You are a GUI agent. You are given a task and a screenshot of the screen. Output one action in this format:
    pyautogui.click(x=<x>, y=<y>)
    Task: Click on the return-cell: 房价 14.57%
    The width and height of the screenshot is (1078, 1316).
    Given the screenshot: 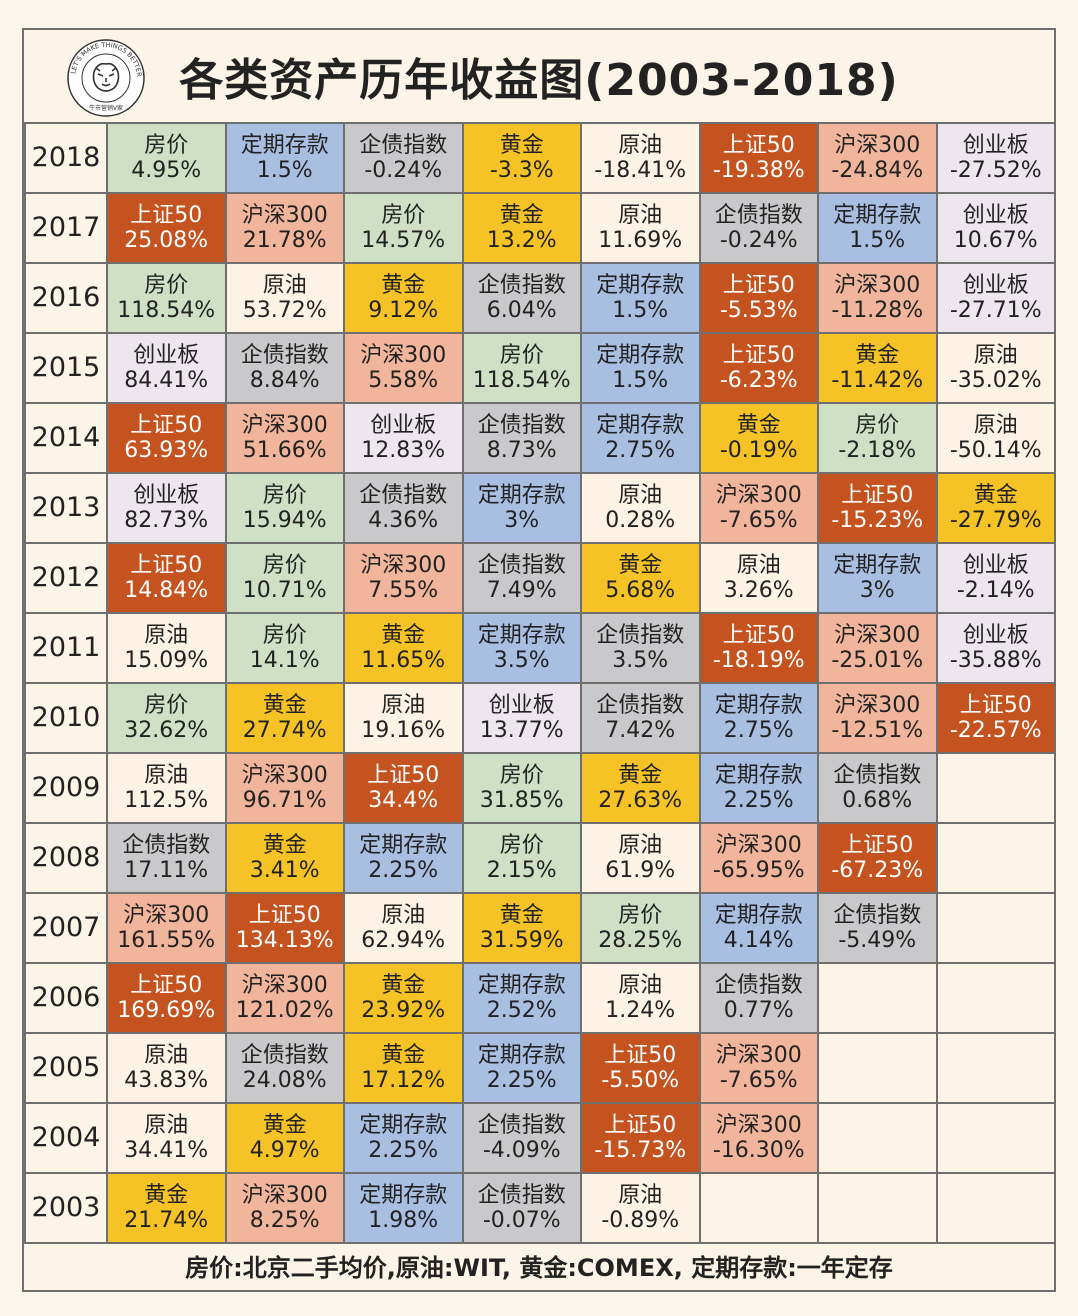 What is the action you would take?
    pyautogui.click(x=403, y=228)
    